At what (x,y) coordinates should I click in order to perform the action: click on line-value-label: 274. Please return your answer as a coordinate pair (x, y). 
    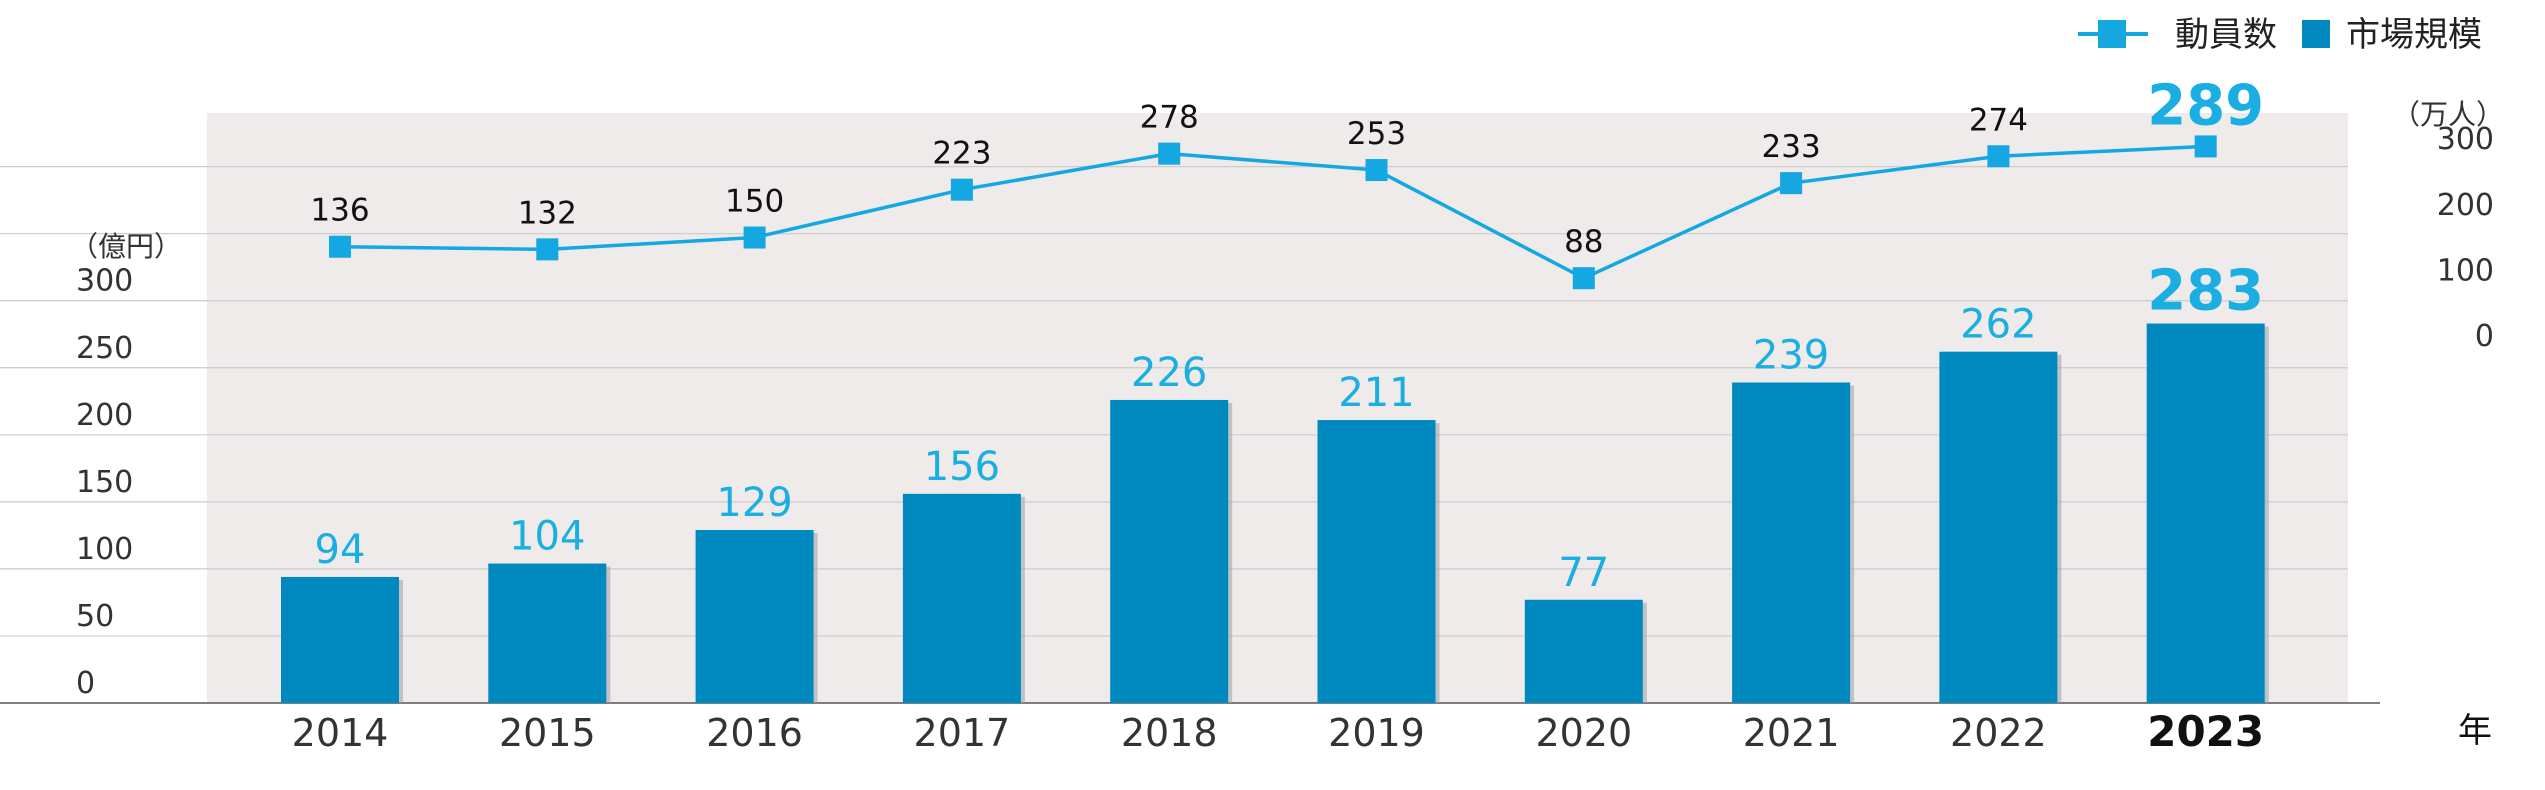
    Looking at the image, I should click on (1998, 120).